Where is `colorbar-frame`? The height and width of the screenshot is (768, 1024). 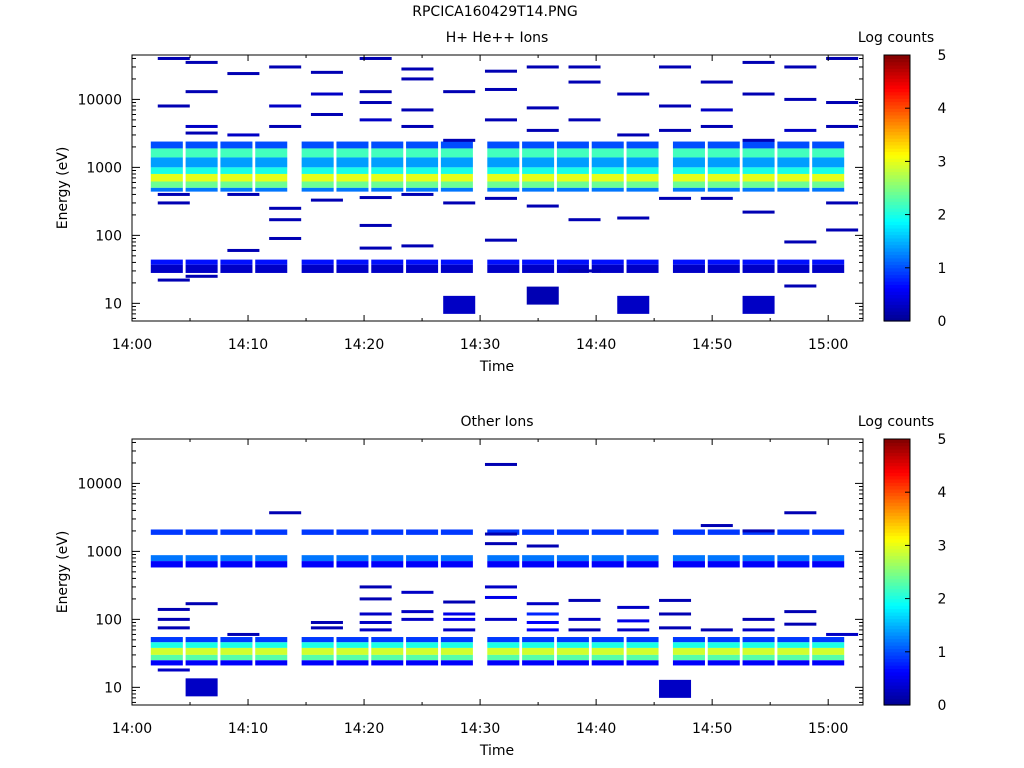 colorbar-frame is located at coordinates (897, 188).